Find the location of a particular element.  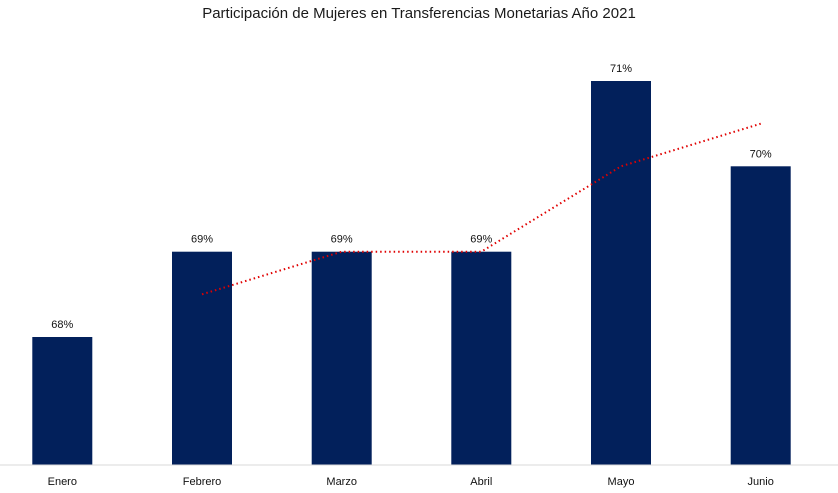

x-tick-marzo: Marzo is located at coordinates (341, 482).